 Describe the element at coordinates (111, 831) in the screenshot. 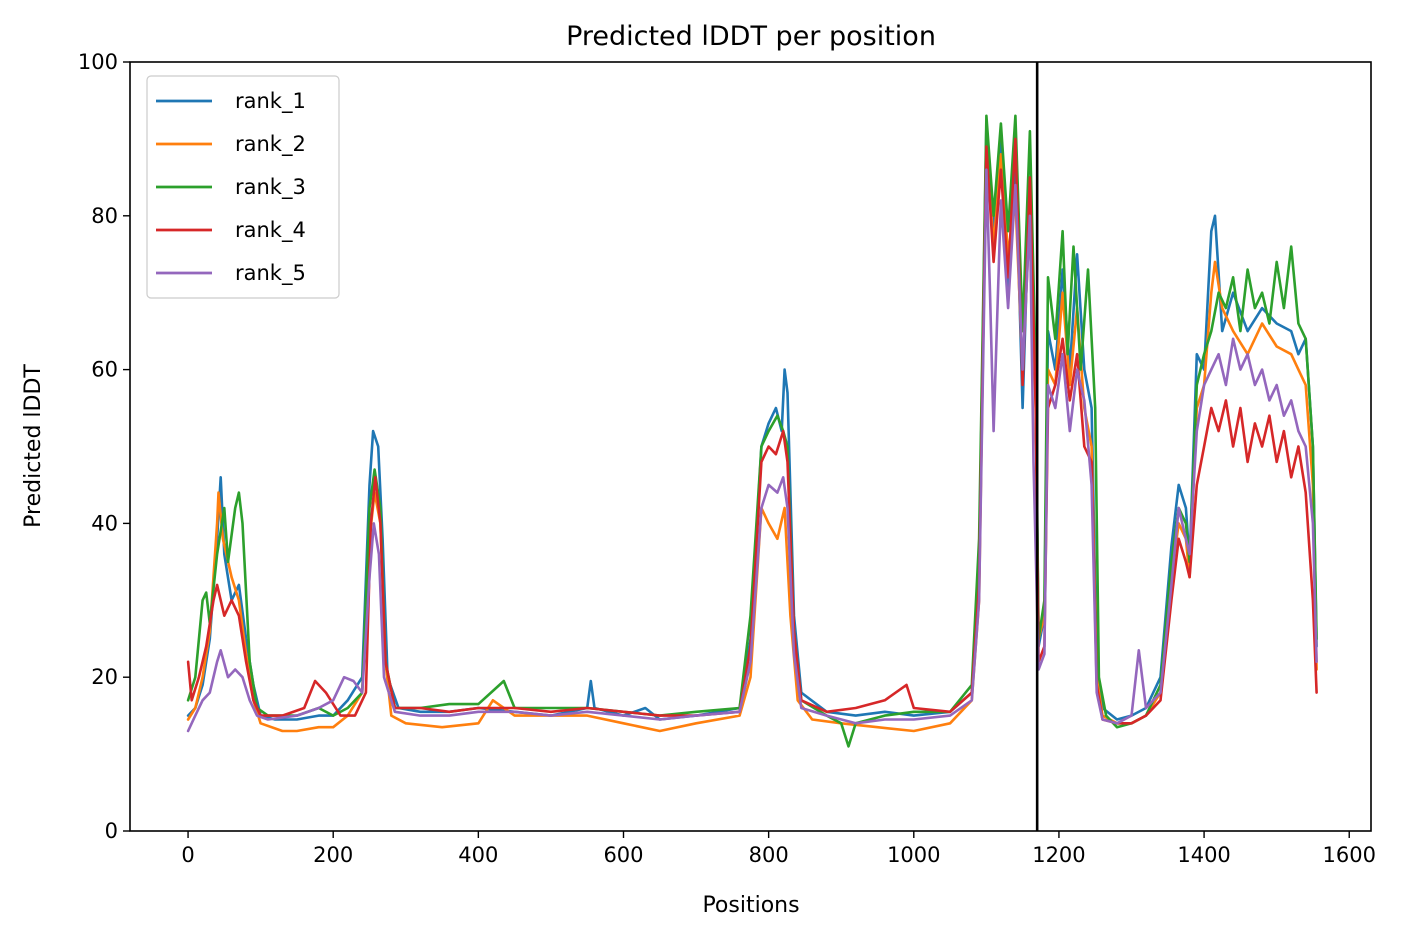

I see `y-tick-label: 0` at that location.